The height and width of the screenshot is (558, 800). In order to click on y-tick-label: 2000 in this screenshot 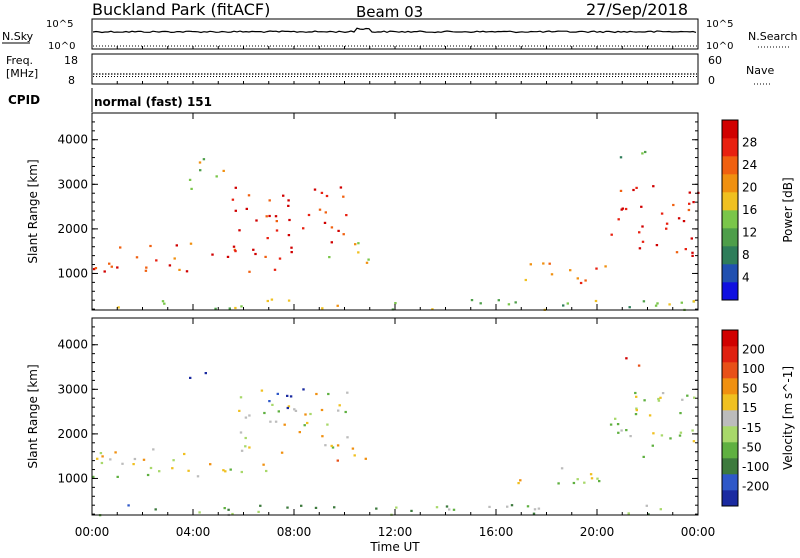, I will do `click(72, 229)`.